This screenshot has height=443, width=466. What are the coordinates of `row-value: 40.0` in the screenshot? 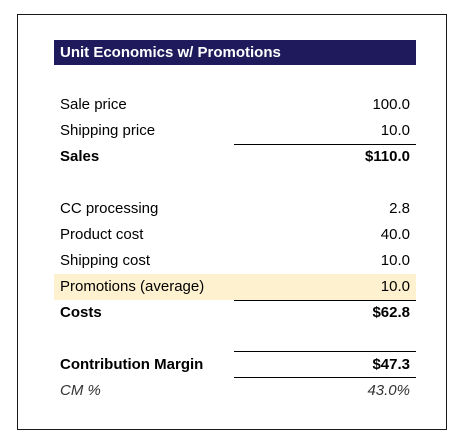 It's located at (395, 234).